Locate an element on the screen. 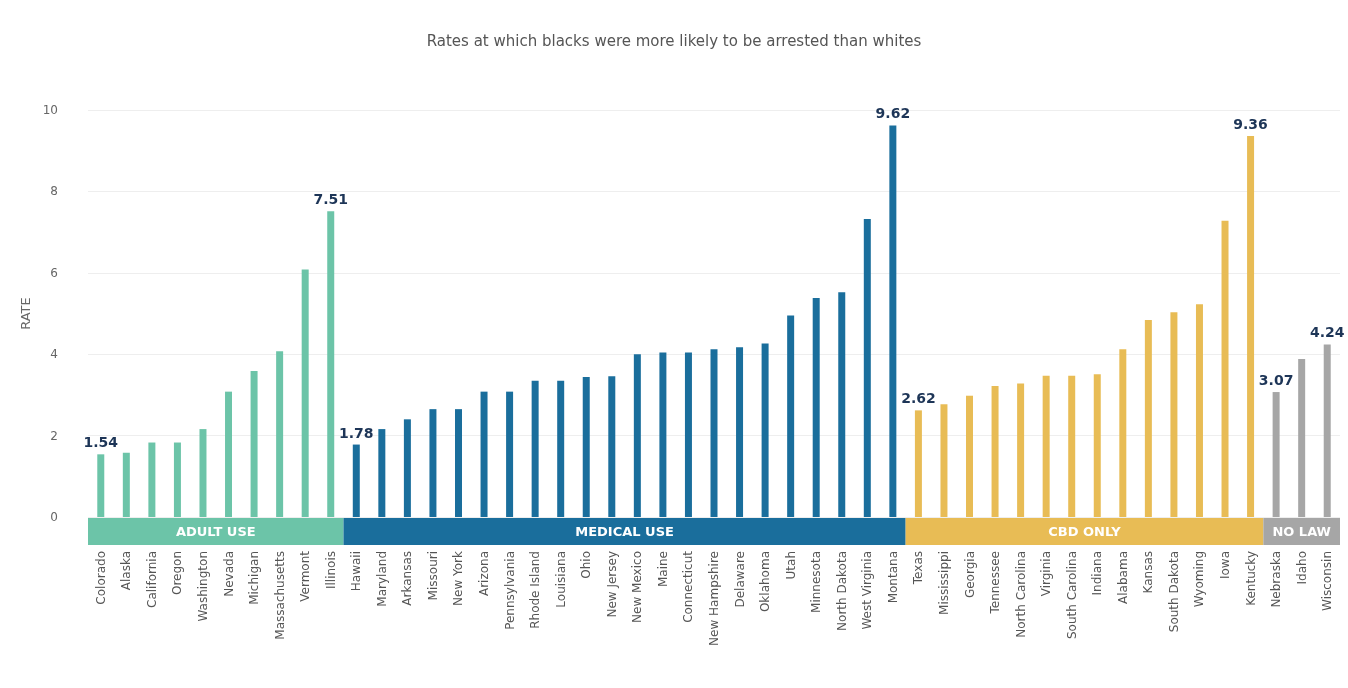 This screenshot has width=1348, height=688. x-tick-label: Maine is located at coordinates (662, 569).